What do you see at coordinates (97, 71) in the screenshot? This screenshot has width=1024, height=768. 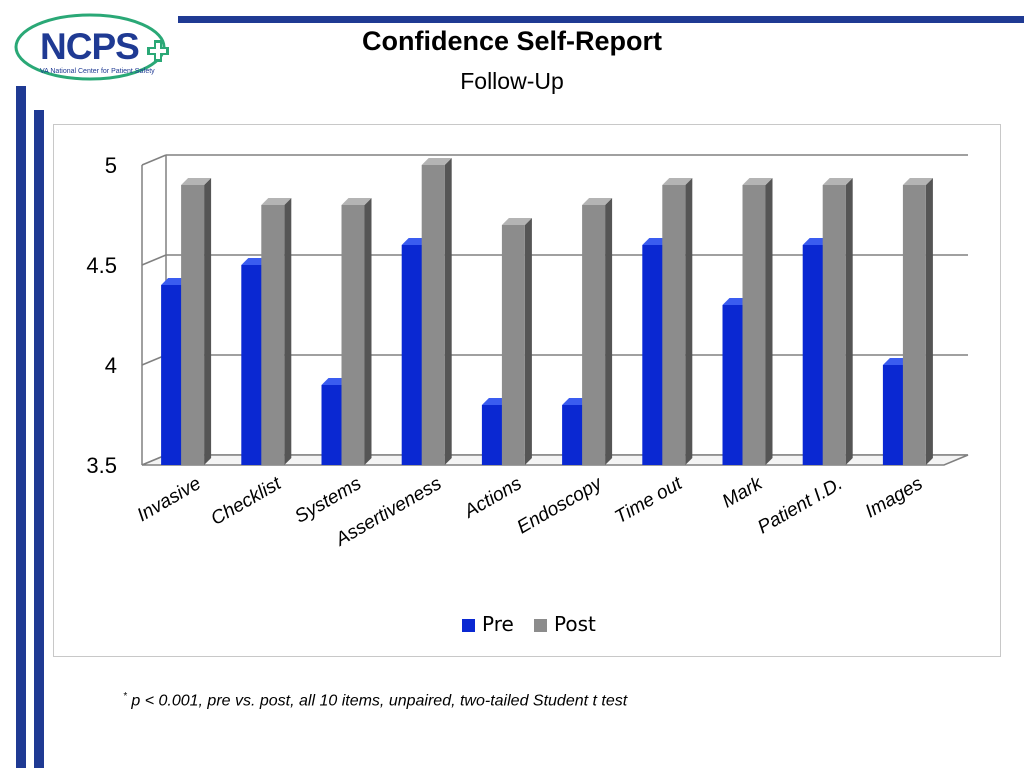 I see `logo-subtitle: VA National Center for Patient Safety` at bounding box center [97, 71].